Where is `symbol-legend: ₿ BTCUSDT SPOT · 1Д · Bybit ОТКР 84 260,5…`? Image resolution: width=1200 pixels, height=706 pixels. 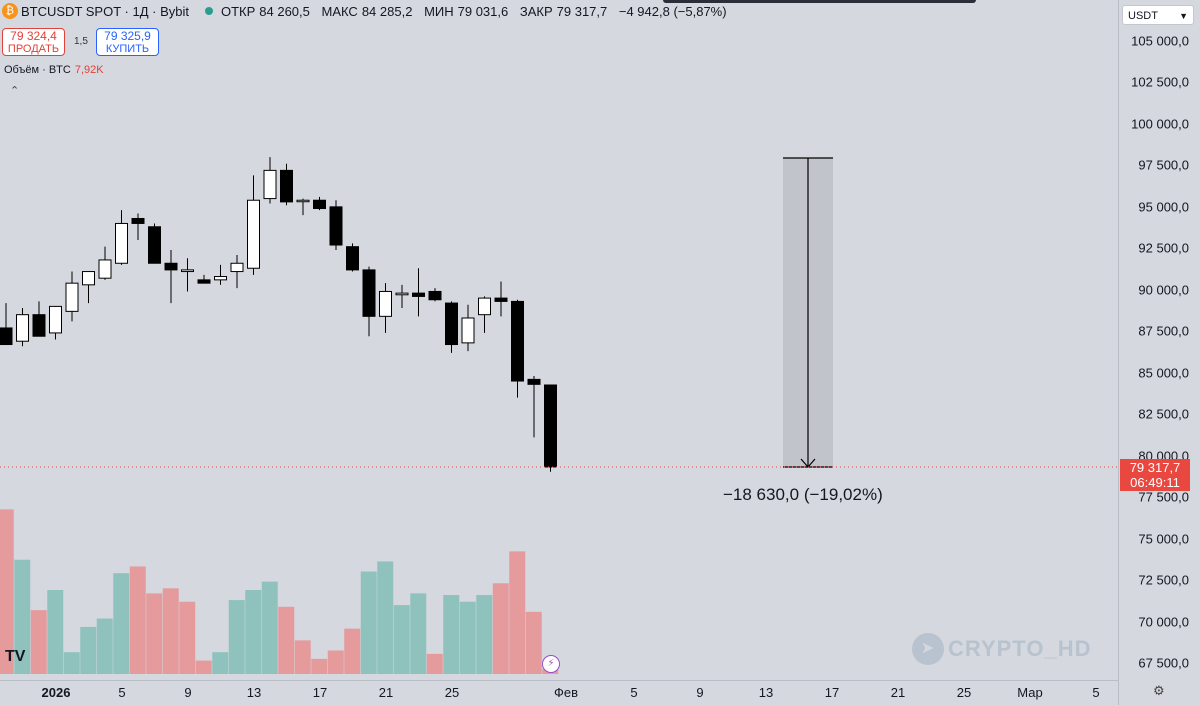
symbol-legend: ₿ BTCUSDT SPOT · 1Д · Bybit ОТКР 84 260,5… is located at coordinates (365, 11).